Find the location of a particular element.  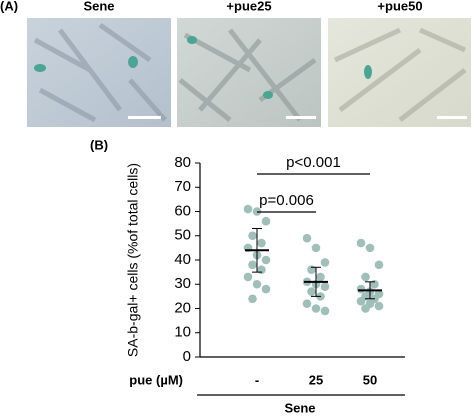

x-tick-label: 25 is located at coordinates (316, 379).